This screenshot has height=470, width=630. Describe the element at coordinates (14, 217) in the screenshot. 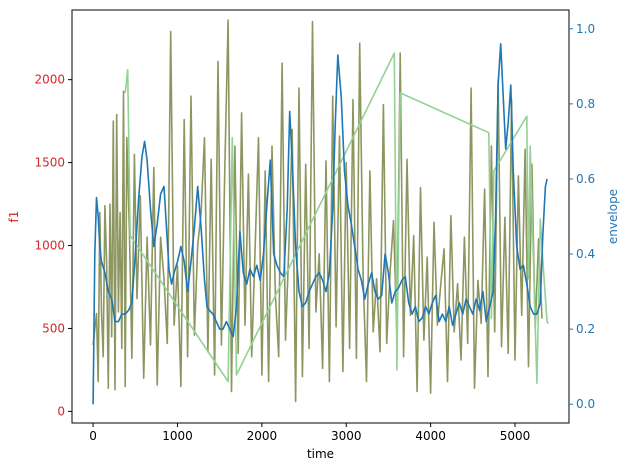

I see `left-axis-label: f1` at that location.